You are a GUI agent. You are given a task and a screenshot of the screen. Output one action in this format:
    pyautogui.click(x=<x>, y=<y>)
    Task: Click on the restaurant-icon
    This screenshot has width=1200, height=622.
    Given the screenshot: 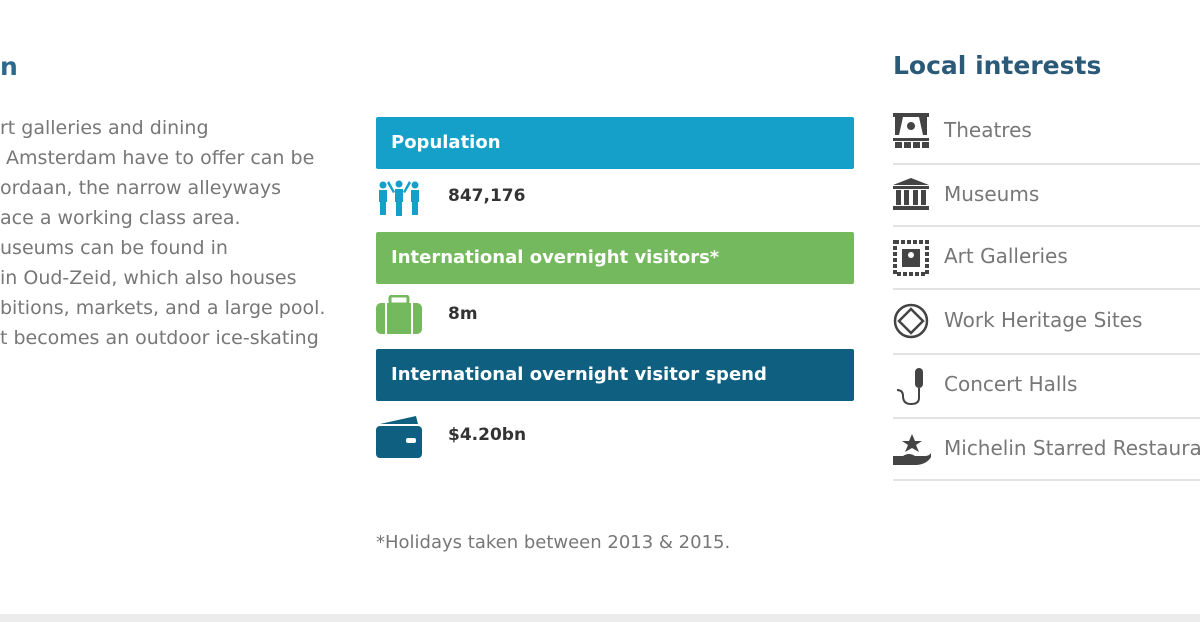 What is the action you would take?
    pyautogui.click(x=912, y=449)
    